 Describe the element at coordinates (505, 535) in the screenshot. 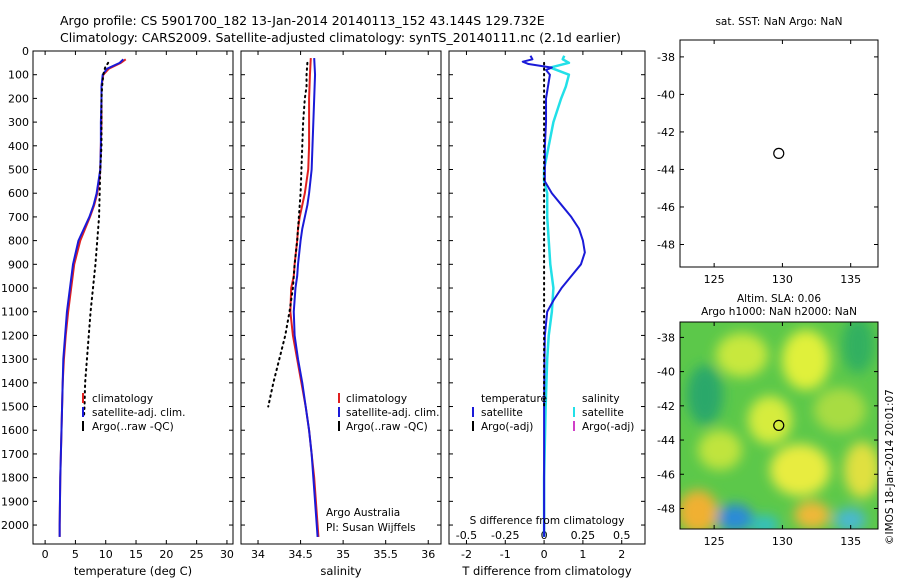

I see `x-top-tick-label: -0.25` at that location.